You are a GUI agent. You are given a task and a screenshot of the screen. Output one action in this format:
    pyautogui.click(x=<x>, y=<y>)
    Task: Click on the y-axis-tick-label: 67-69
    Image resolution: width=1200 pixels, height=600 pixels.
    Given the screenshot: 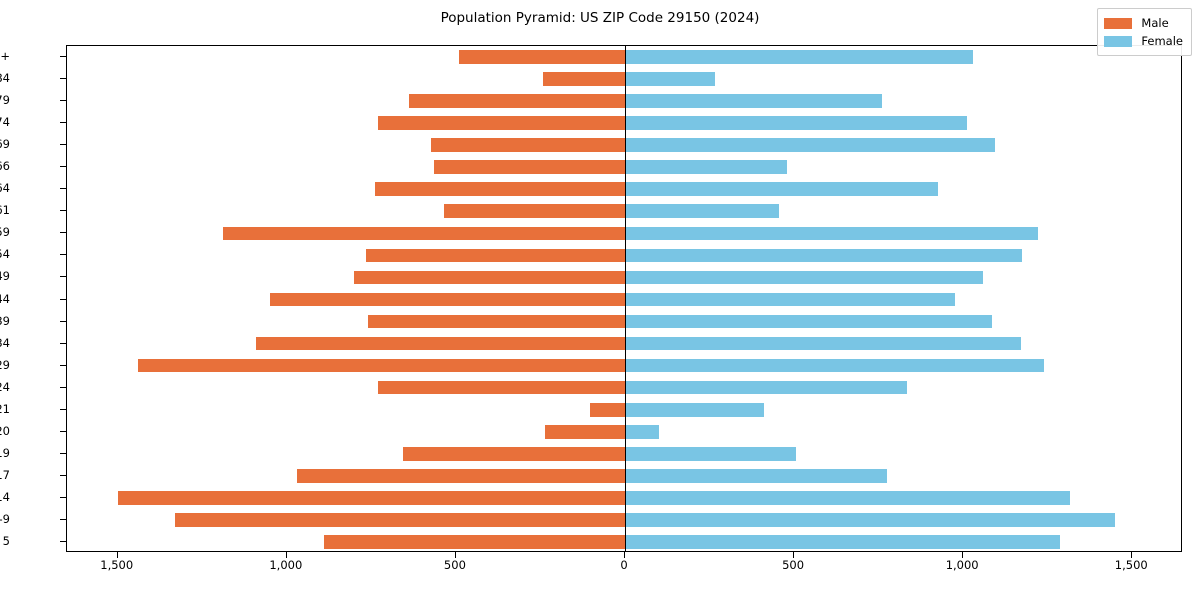 What is the action you would take?
    pyautogui.click(x=5, y=144)
    